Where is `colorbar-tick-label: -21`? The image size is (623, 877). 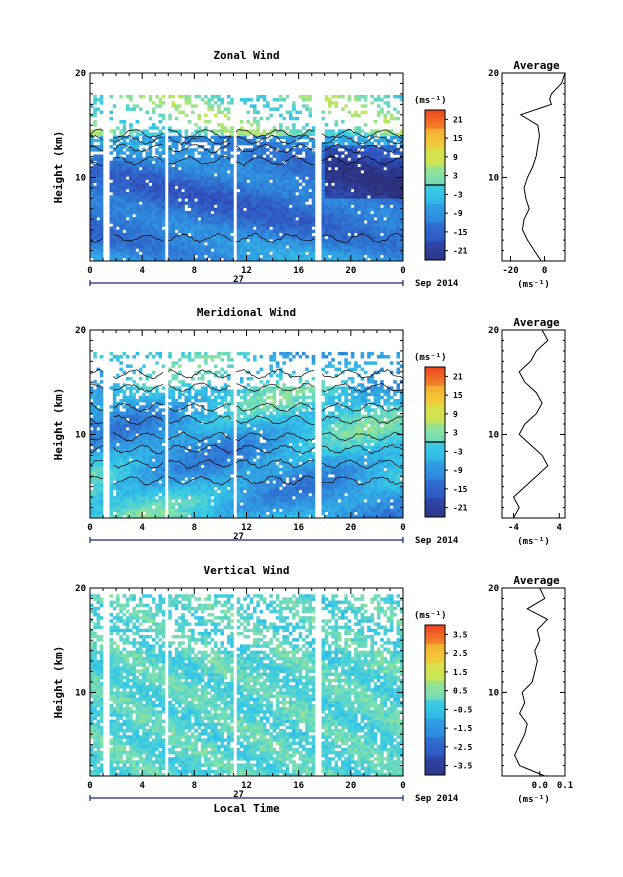
colorbar-tick-label: -21 is located at coordinates (460, 251).